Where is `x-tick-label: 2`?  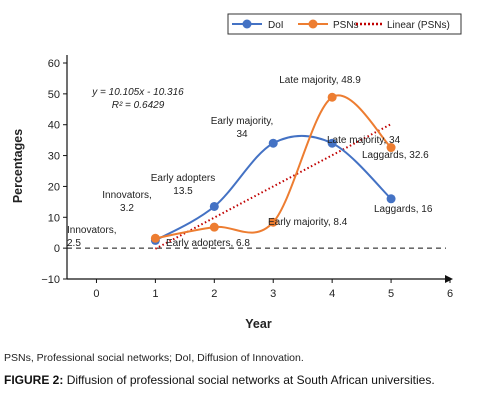 x-tick-label: 2 is located at coordinates (214, 294).